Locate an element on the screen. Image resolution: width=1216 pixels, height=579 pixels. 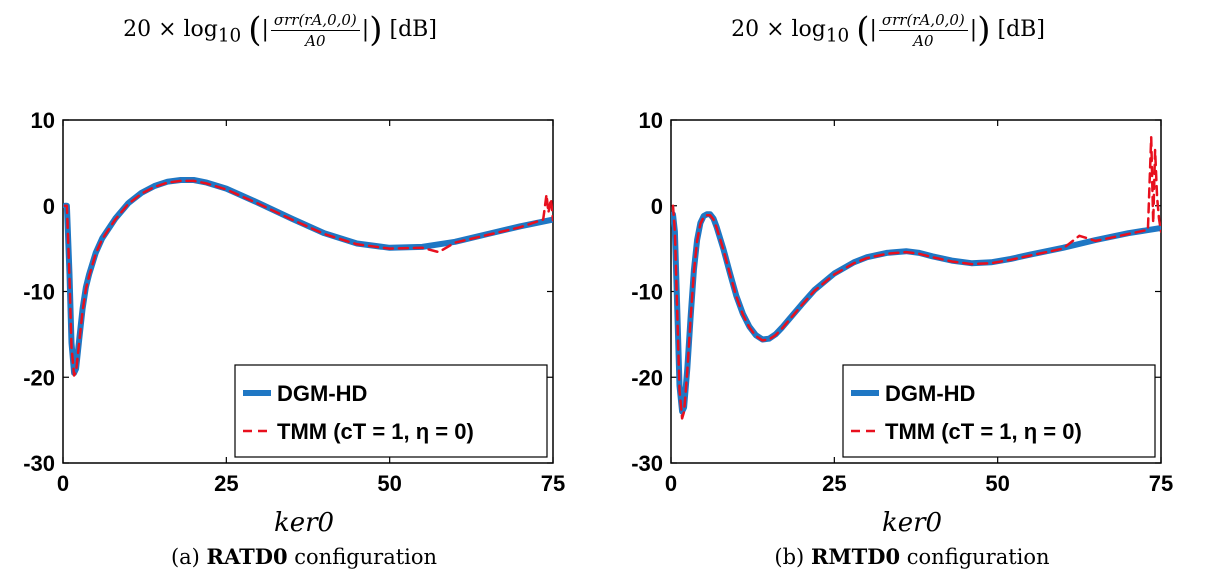
series-line-dgm-hd is located at coordinates (308, 276).